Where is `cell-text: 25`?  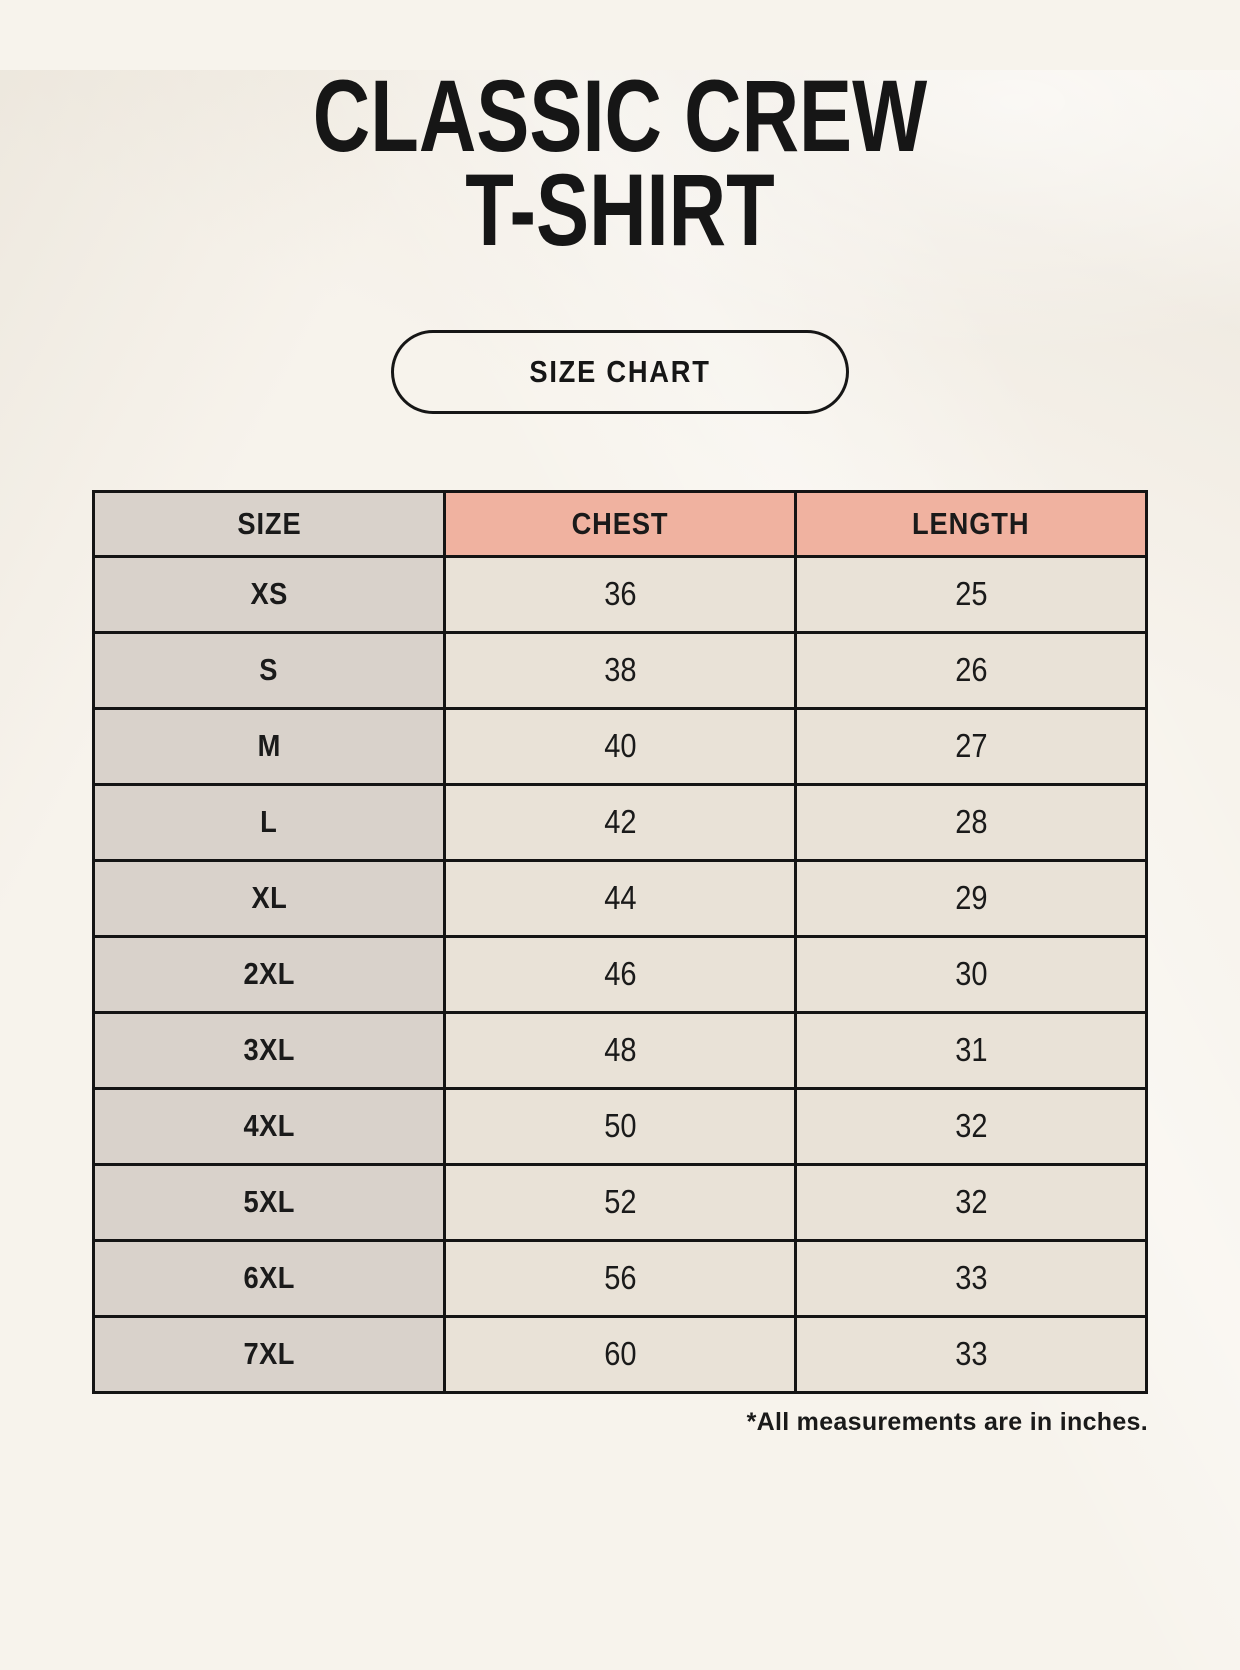 cell-text: 25 is located at coordinates (971, 594).